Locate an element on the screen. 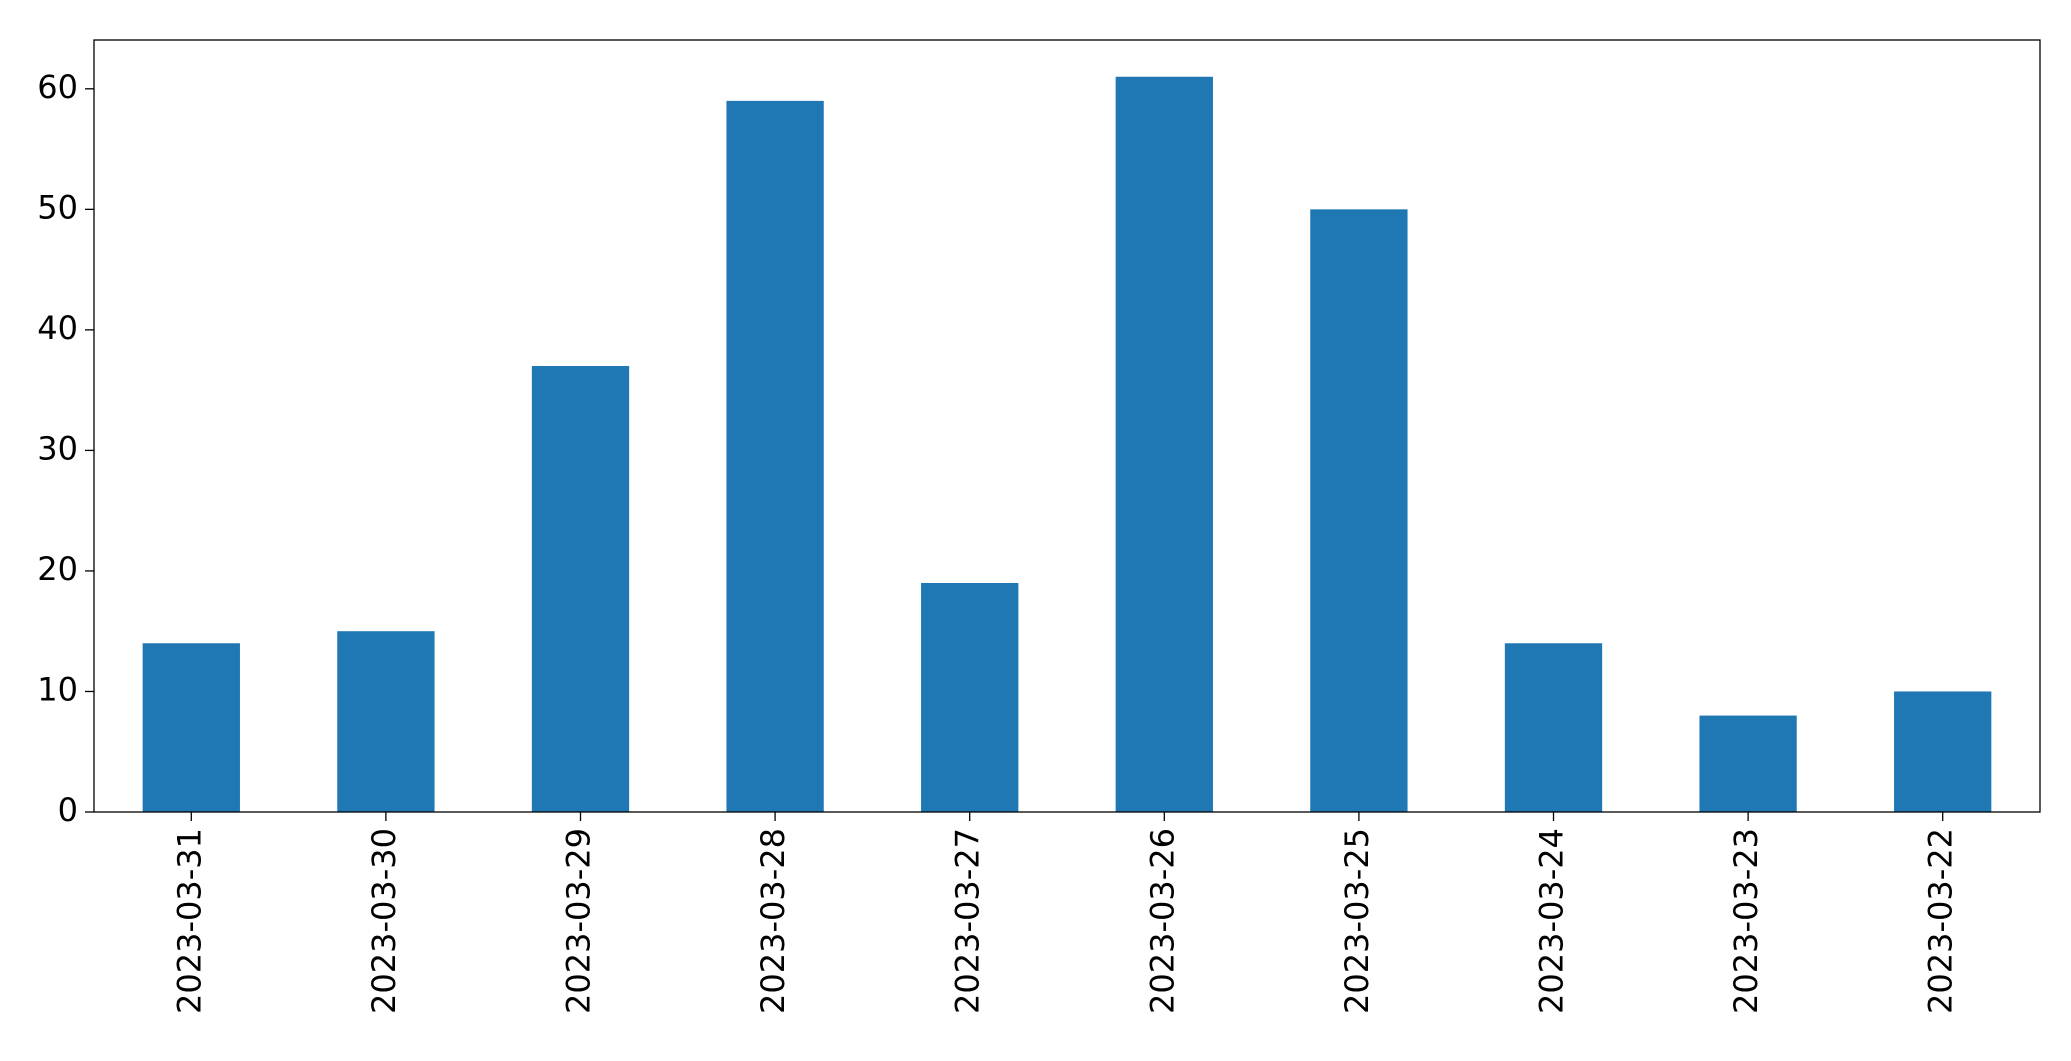 Image resolution: width=2071 pixels, height=1061 pixels. x-tick-label: 2023-03-28 is located at coordinates (773, 921).